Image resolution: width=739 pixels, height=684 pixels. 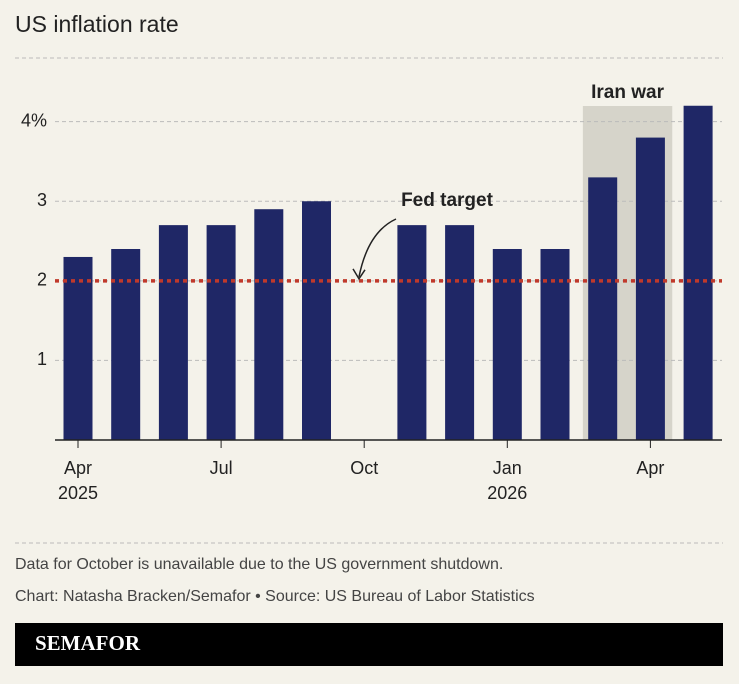 I want to click on annotation-arrow, so click(x=377, y=247).